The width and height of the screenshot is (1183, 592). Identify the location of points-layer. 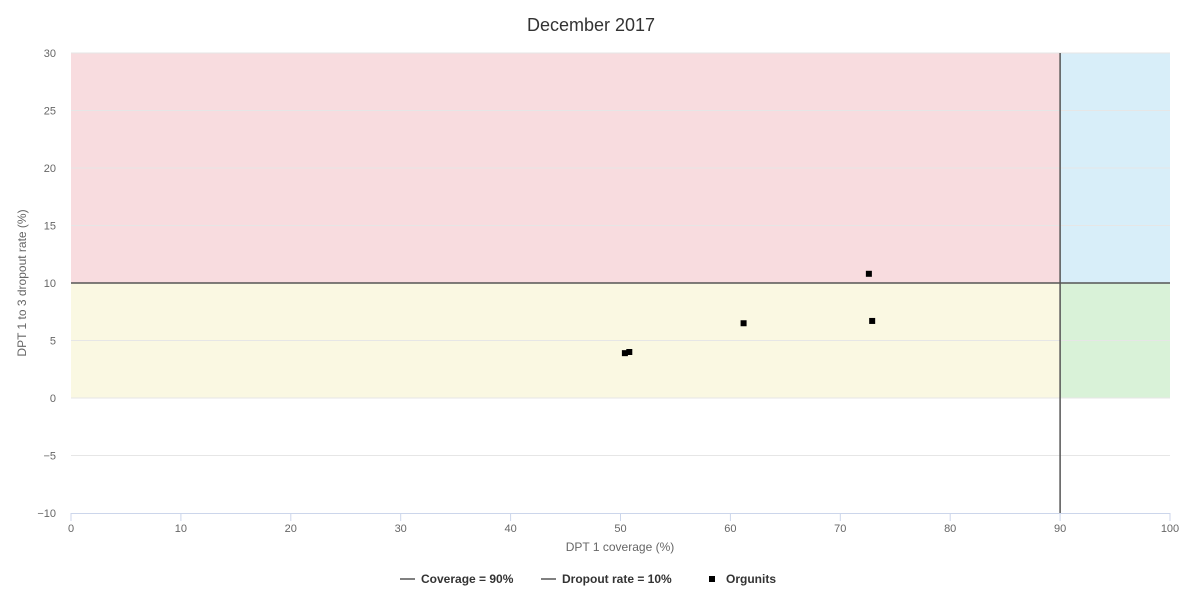
(748, 313).